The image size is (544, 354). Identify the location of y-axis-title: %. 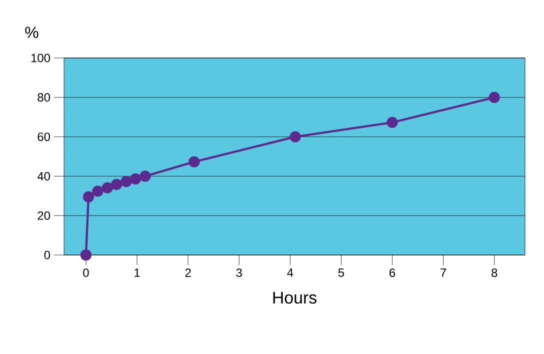
(31, 32).